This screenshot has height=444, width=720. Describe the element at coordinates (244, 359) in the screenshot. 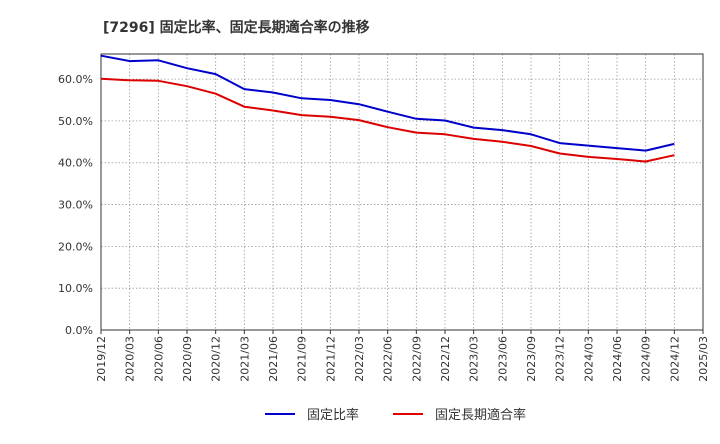

I see `x-tick-label: 2021/03` at that location.